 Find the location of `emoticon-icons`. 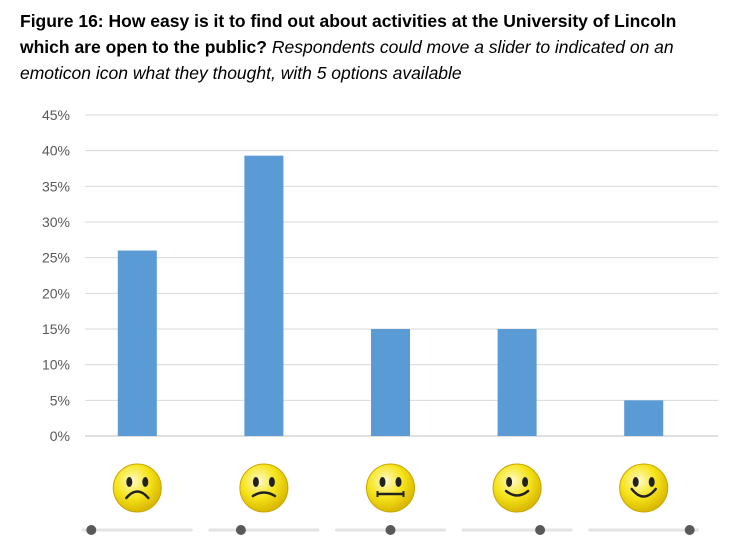

emoticon-icons is located at coordinates (390, 488).